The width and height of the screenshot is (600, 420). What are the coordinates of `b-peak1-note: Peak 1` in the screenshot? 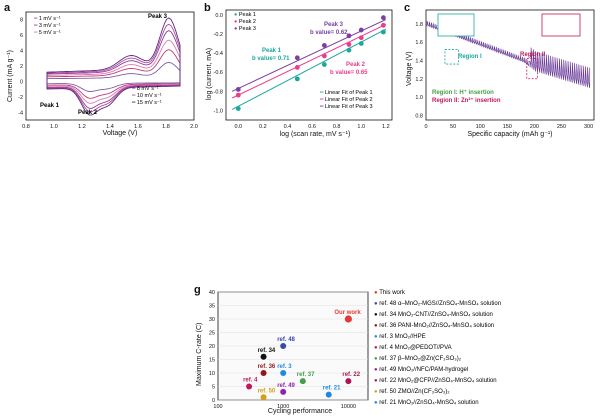 It's located at (272, 51).